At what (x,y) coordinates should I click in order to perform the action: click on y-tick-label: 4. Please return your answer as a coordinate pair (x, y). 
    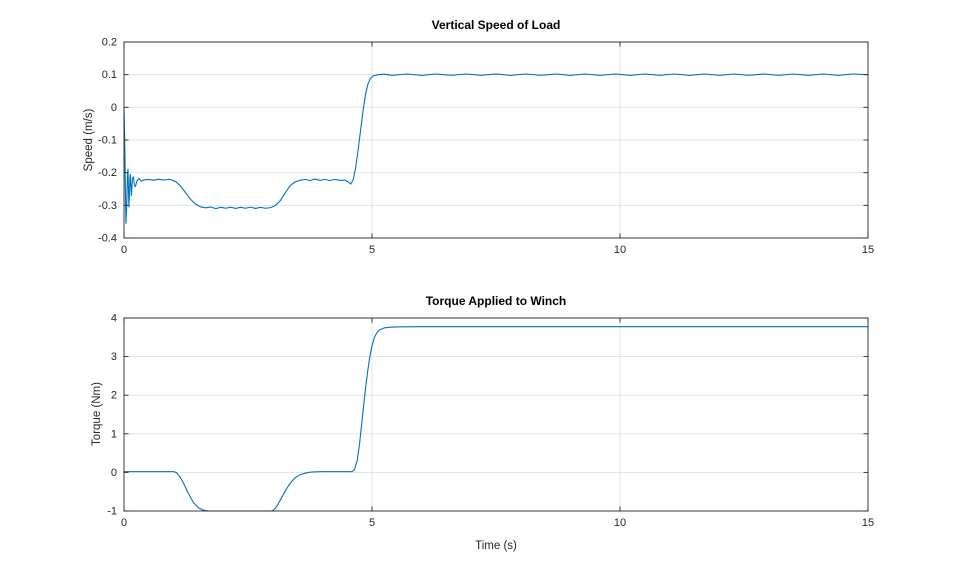
    Looking at the image, I should click on (114, 319).